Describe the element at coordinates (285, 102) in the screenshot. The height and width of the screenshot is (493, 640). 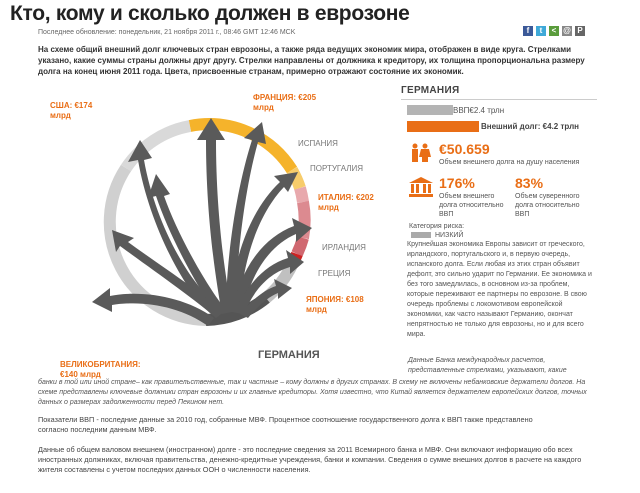
I see `label-france: ФРАНЦИЯ: €205 млрд` at that location.